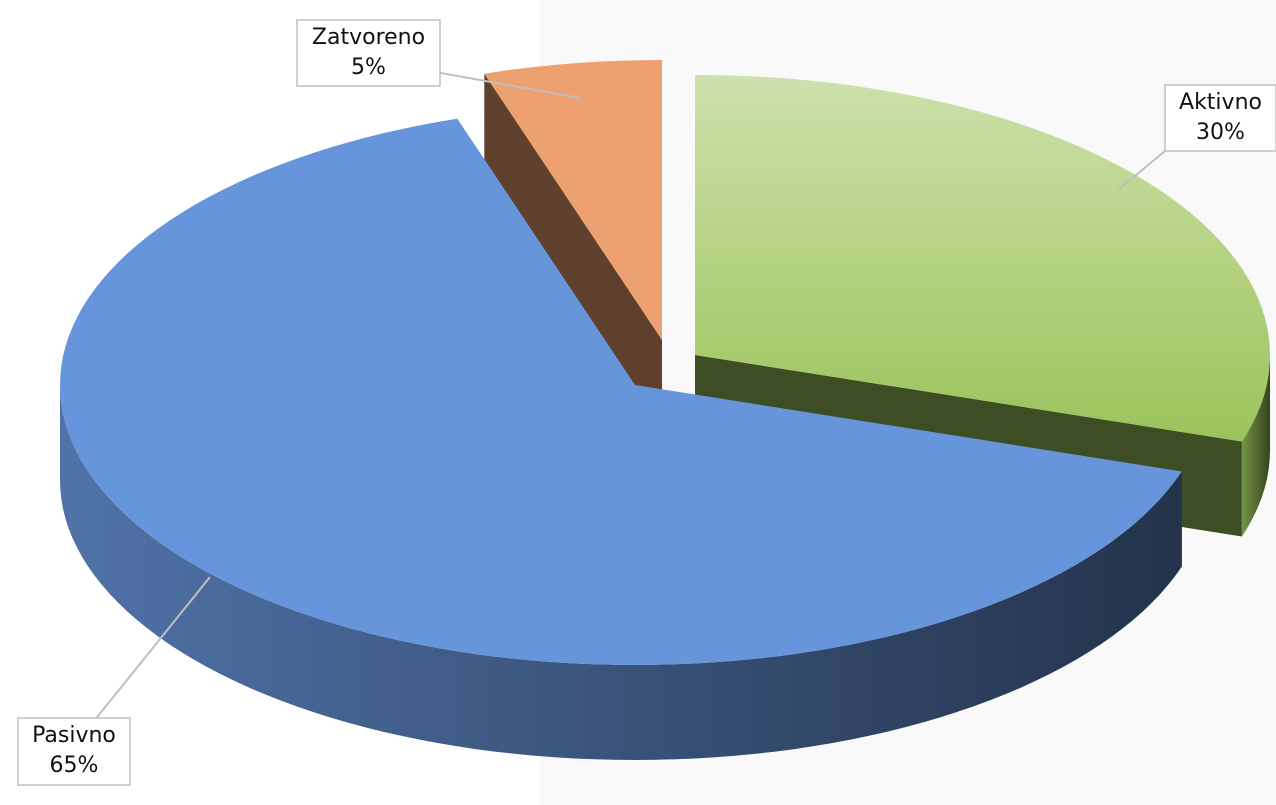  What do you see at coordinates (368, 37) in the screenshot?
I see `category-label: Zatvoreno` at bounding box center [368, 37].